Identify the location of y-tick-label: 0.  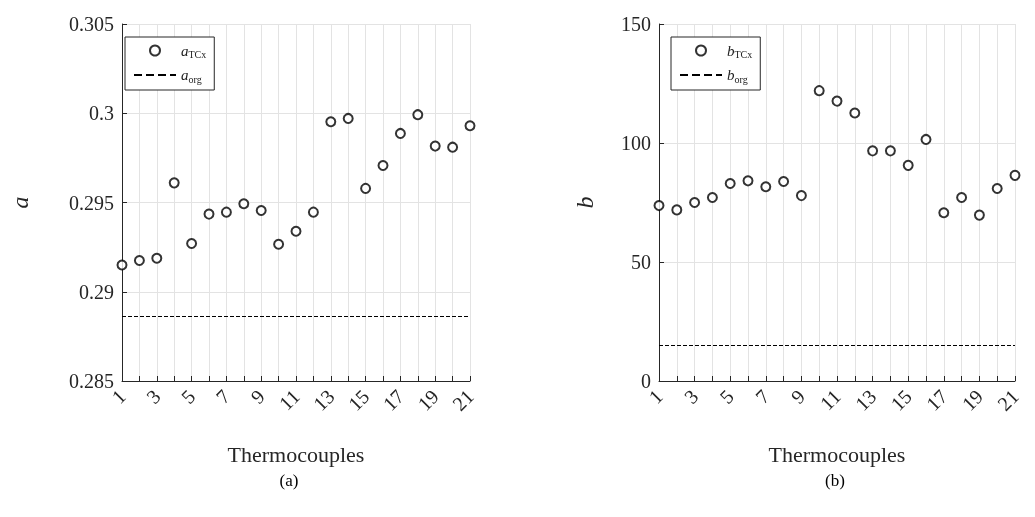
(646, 381).